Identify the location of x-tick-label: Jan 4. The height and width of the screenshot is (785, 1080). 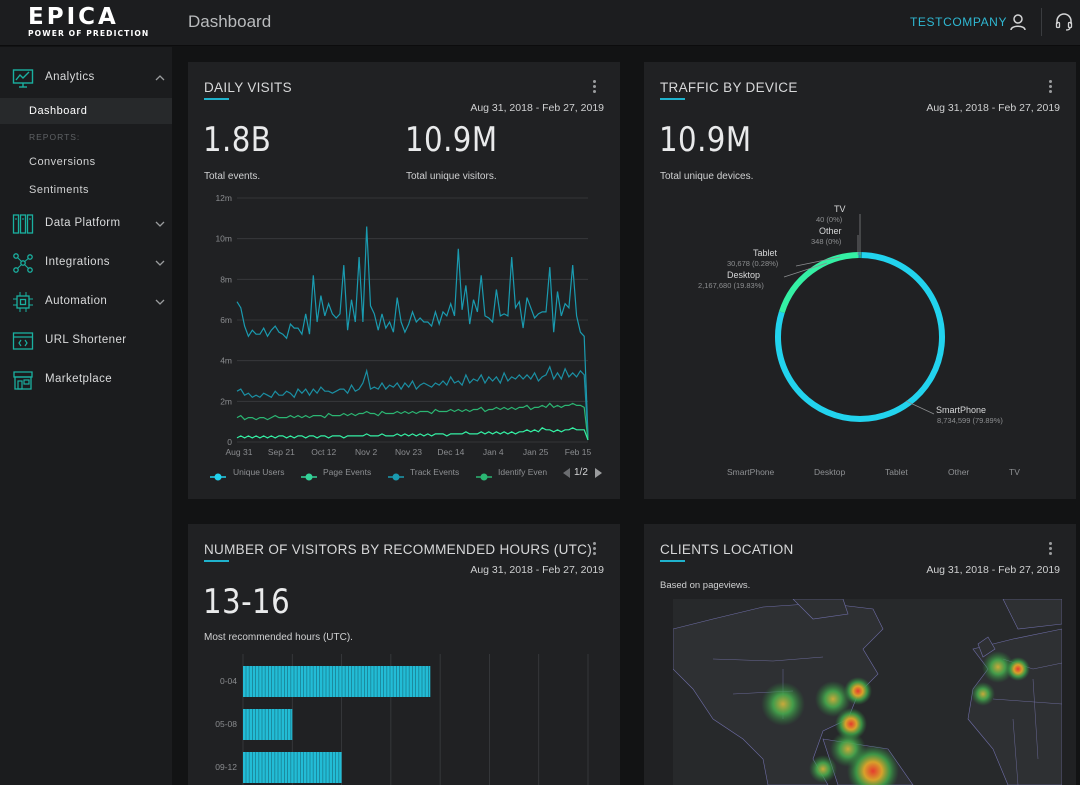
(493, 452).